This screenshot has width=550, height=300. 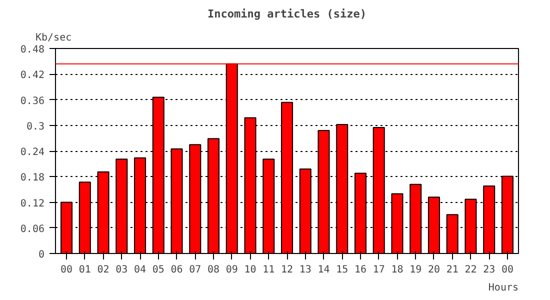 What do you see at coordinates (54, 38) in the screenshot?
I see `y-axis-title: Kb/sec` at bounding box center [54, 38].